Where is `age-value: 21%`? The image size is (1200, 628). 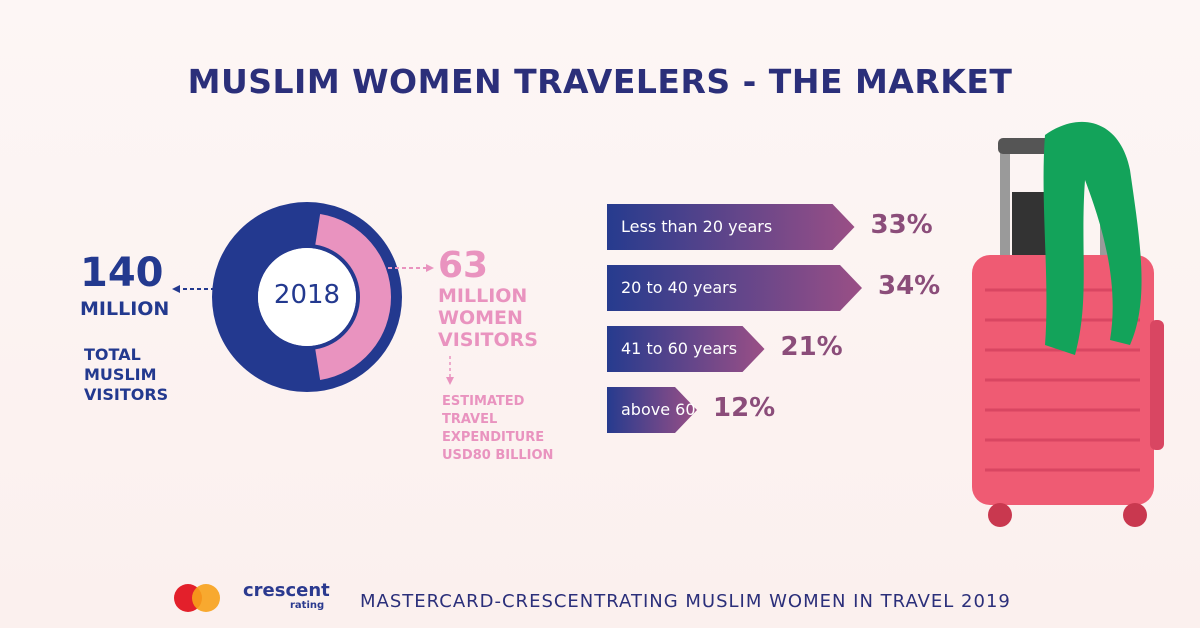 age-value: 21% is located at coordinates (811, 347).